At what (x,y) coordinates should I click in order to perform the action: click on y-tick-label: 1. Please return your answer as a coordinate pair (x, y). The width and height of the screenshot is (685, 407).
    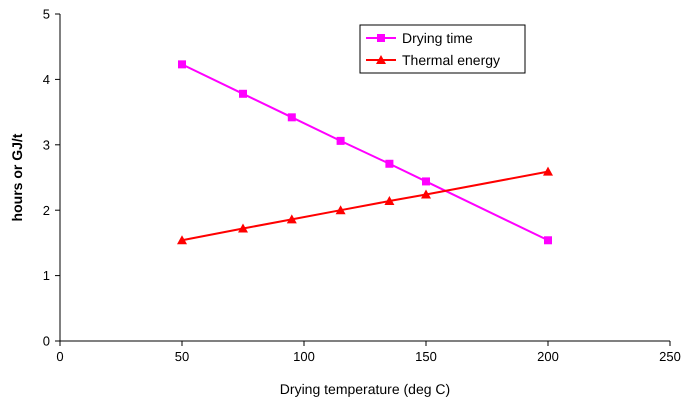
    Looking at the image, I should click on (46, 276).